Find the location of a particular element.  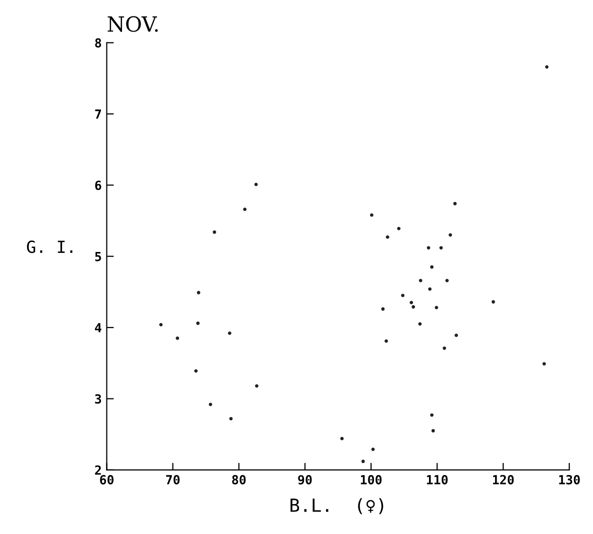

y-tick-label: 5 is located at coordinates (98, 257).